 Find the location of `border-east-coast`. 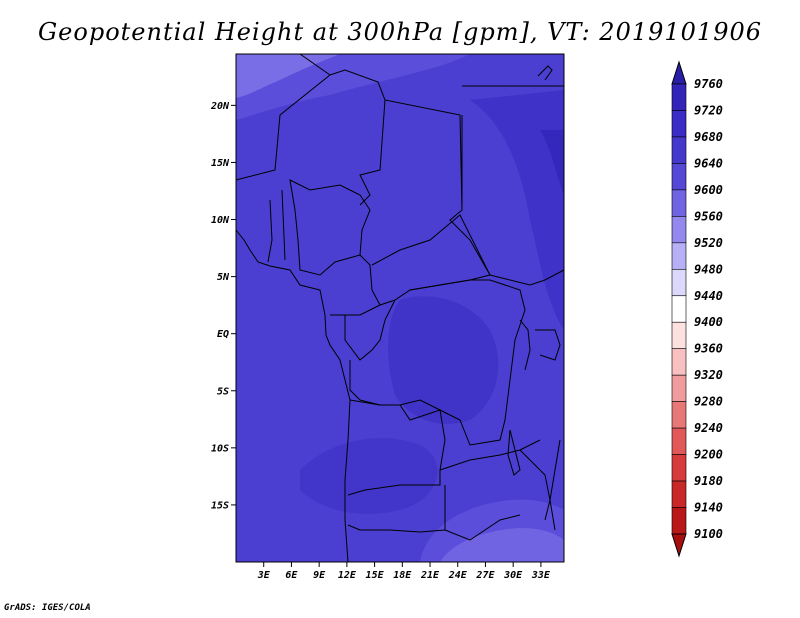

border-east-coast is located at coordinates (555, 485).